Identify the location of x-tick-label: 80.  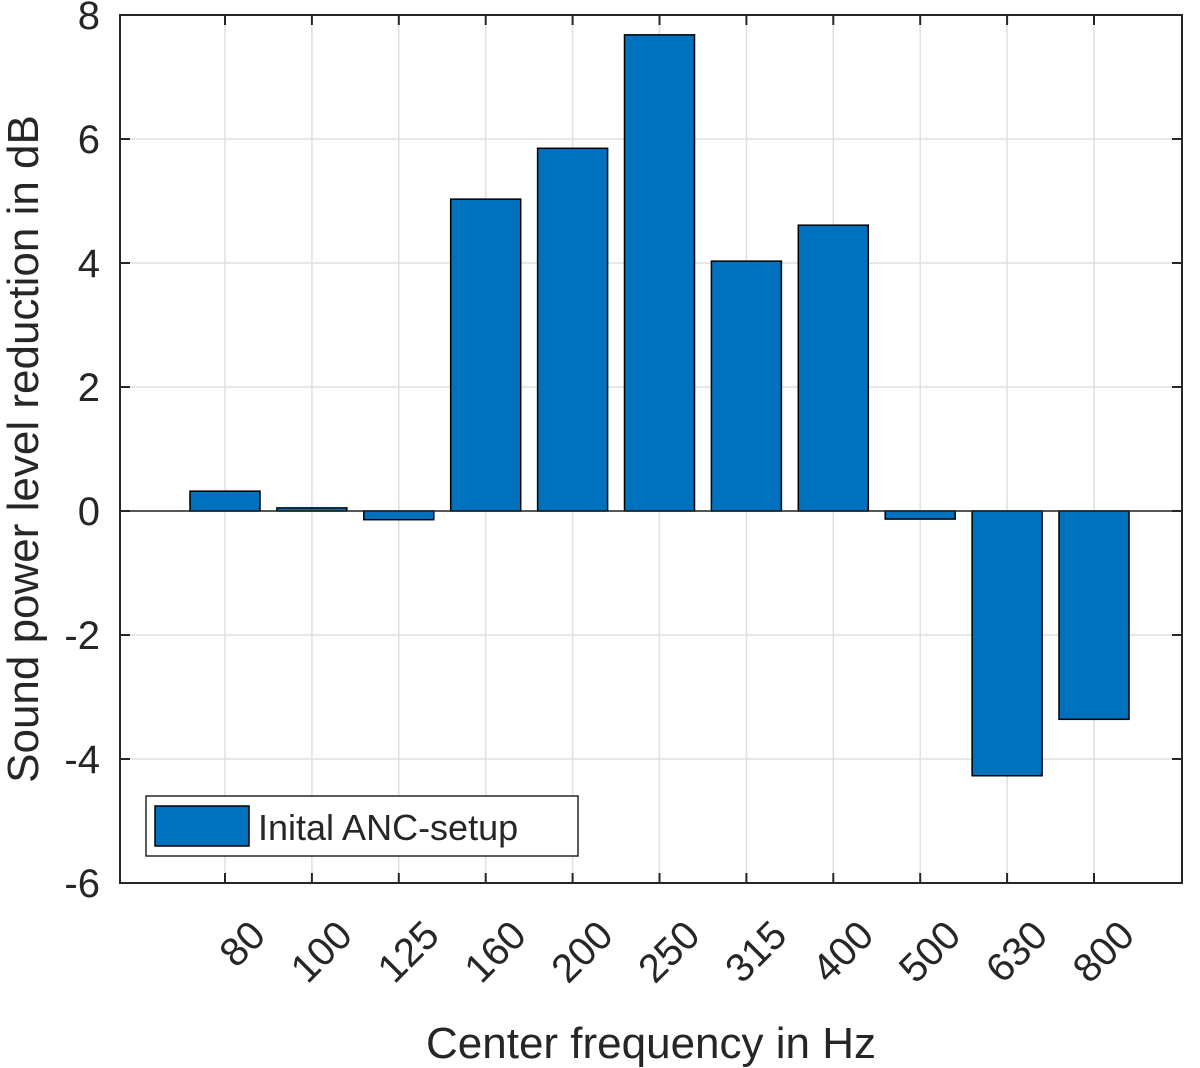
(242, 944).